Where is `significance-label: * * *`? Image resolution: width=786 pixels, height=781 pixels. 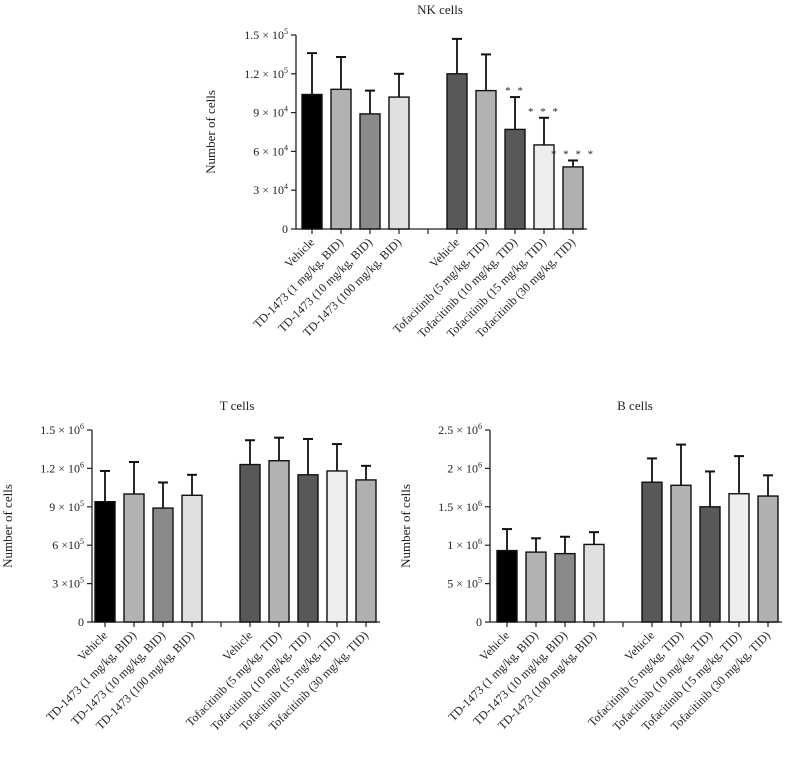
significance-label: * * * is located at coordinates (544, 112).